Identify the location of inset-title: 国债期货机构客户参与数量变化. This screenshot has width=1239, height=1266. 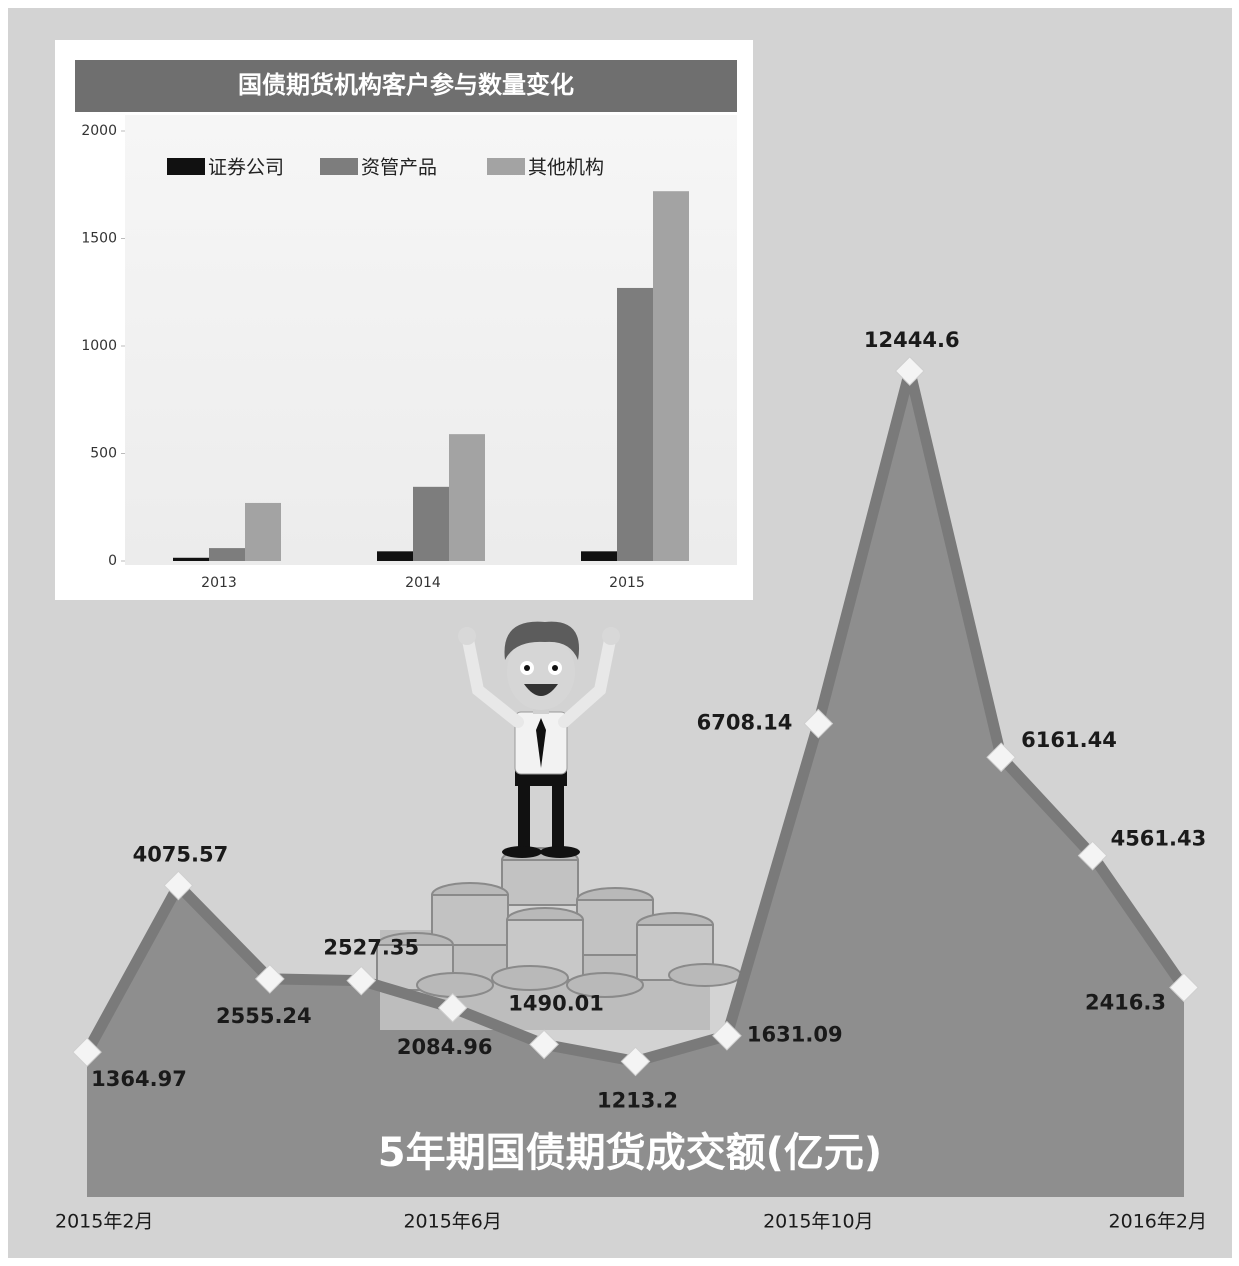
(406, 85).